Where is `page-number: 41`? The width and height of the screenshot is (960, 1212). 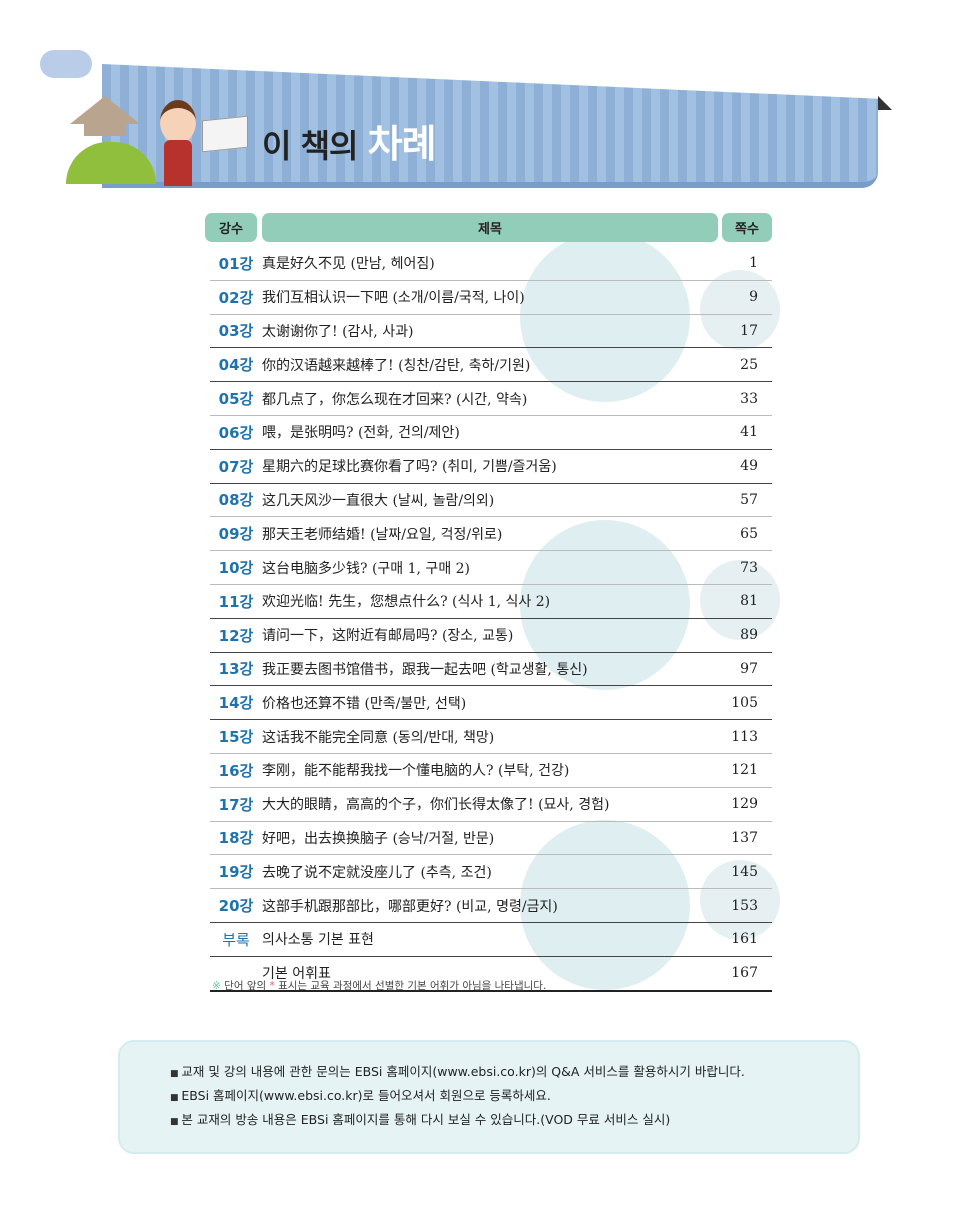
page-number: 41 is located at coordinates (749, 432).